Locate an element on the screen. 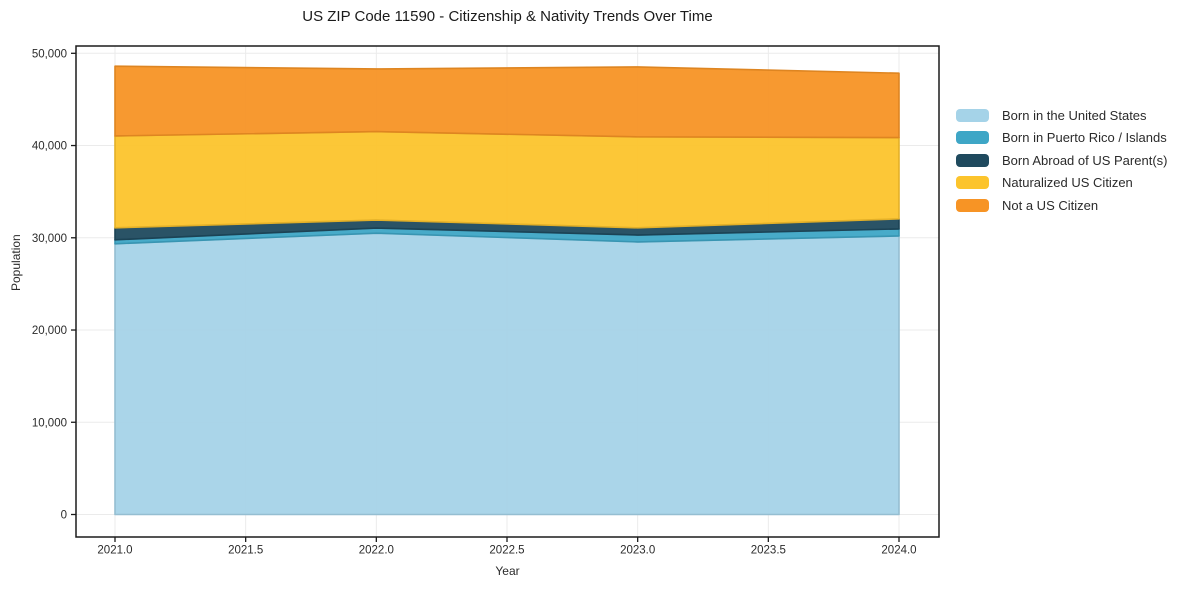  y-tick-label: 40,000 is located at coordinates (49, 147).